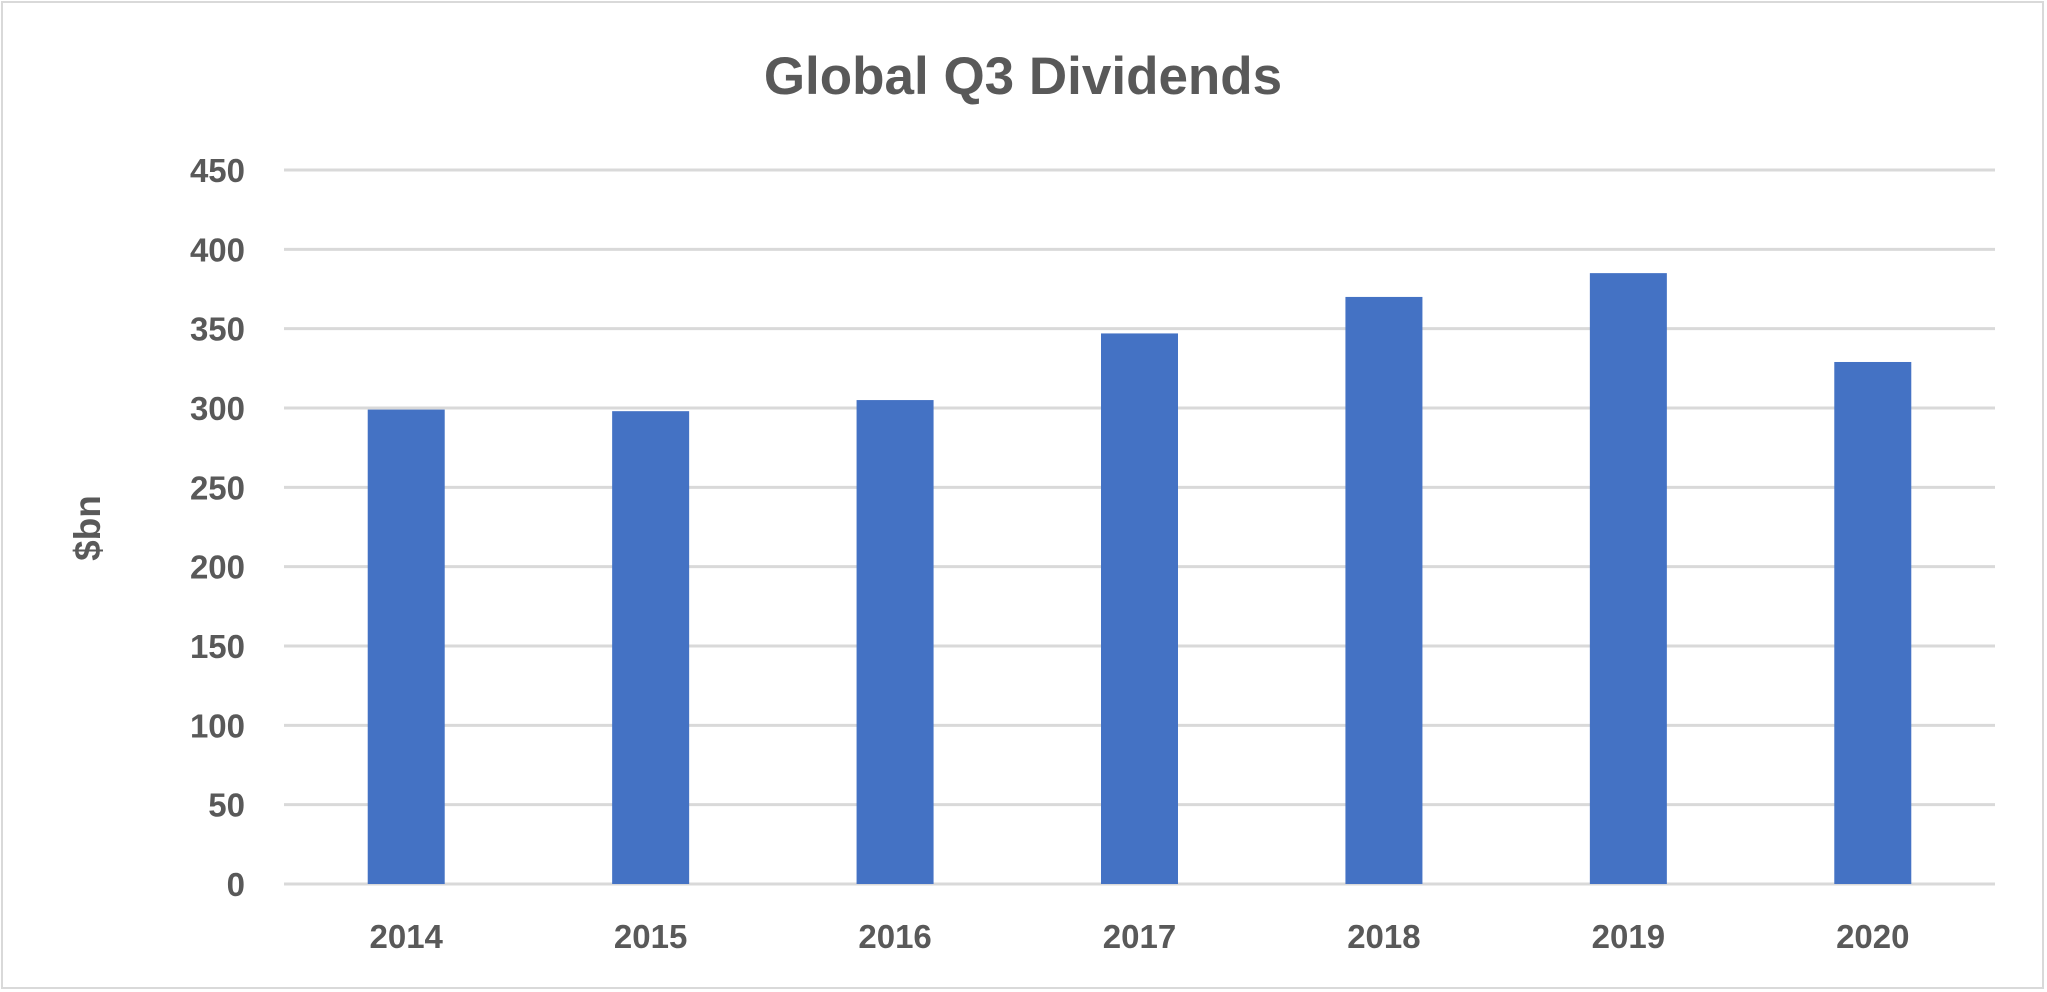 This screenshot has width=2047, height=992. Describe the element at coordinates (1384, 590) in the screenshot. I see `bar-2018` at that location.